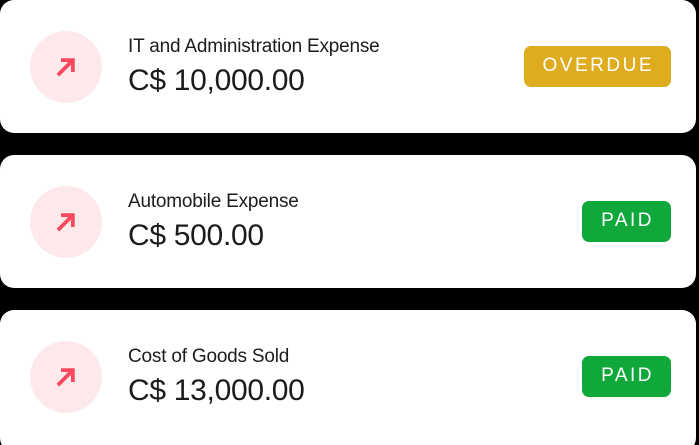 This screenshot has width=699, height=445. I want to click on expense-amount: C$ 10,000.00, so click(216, 80).